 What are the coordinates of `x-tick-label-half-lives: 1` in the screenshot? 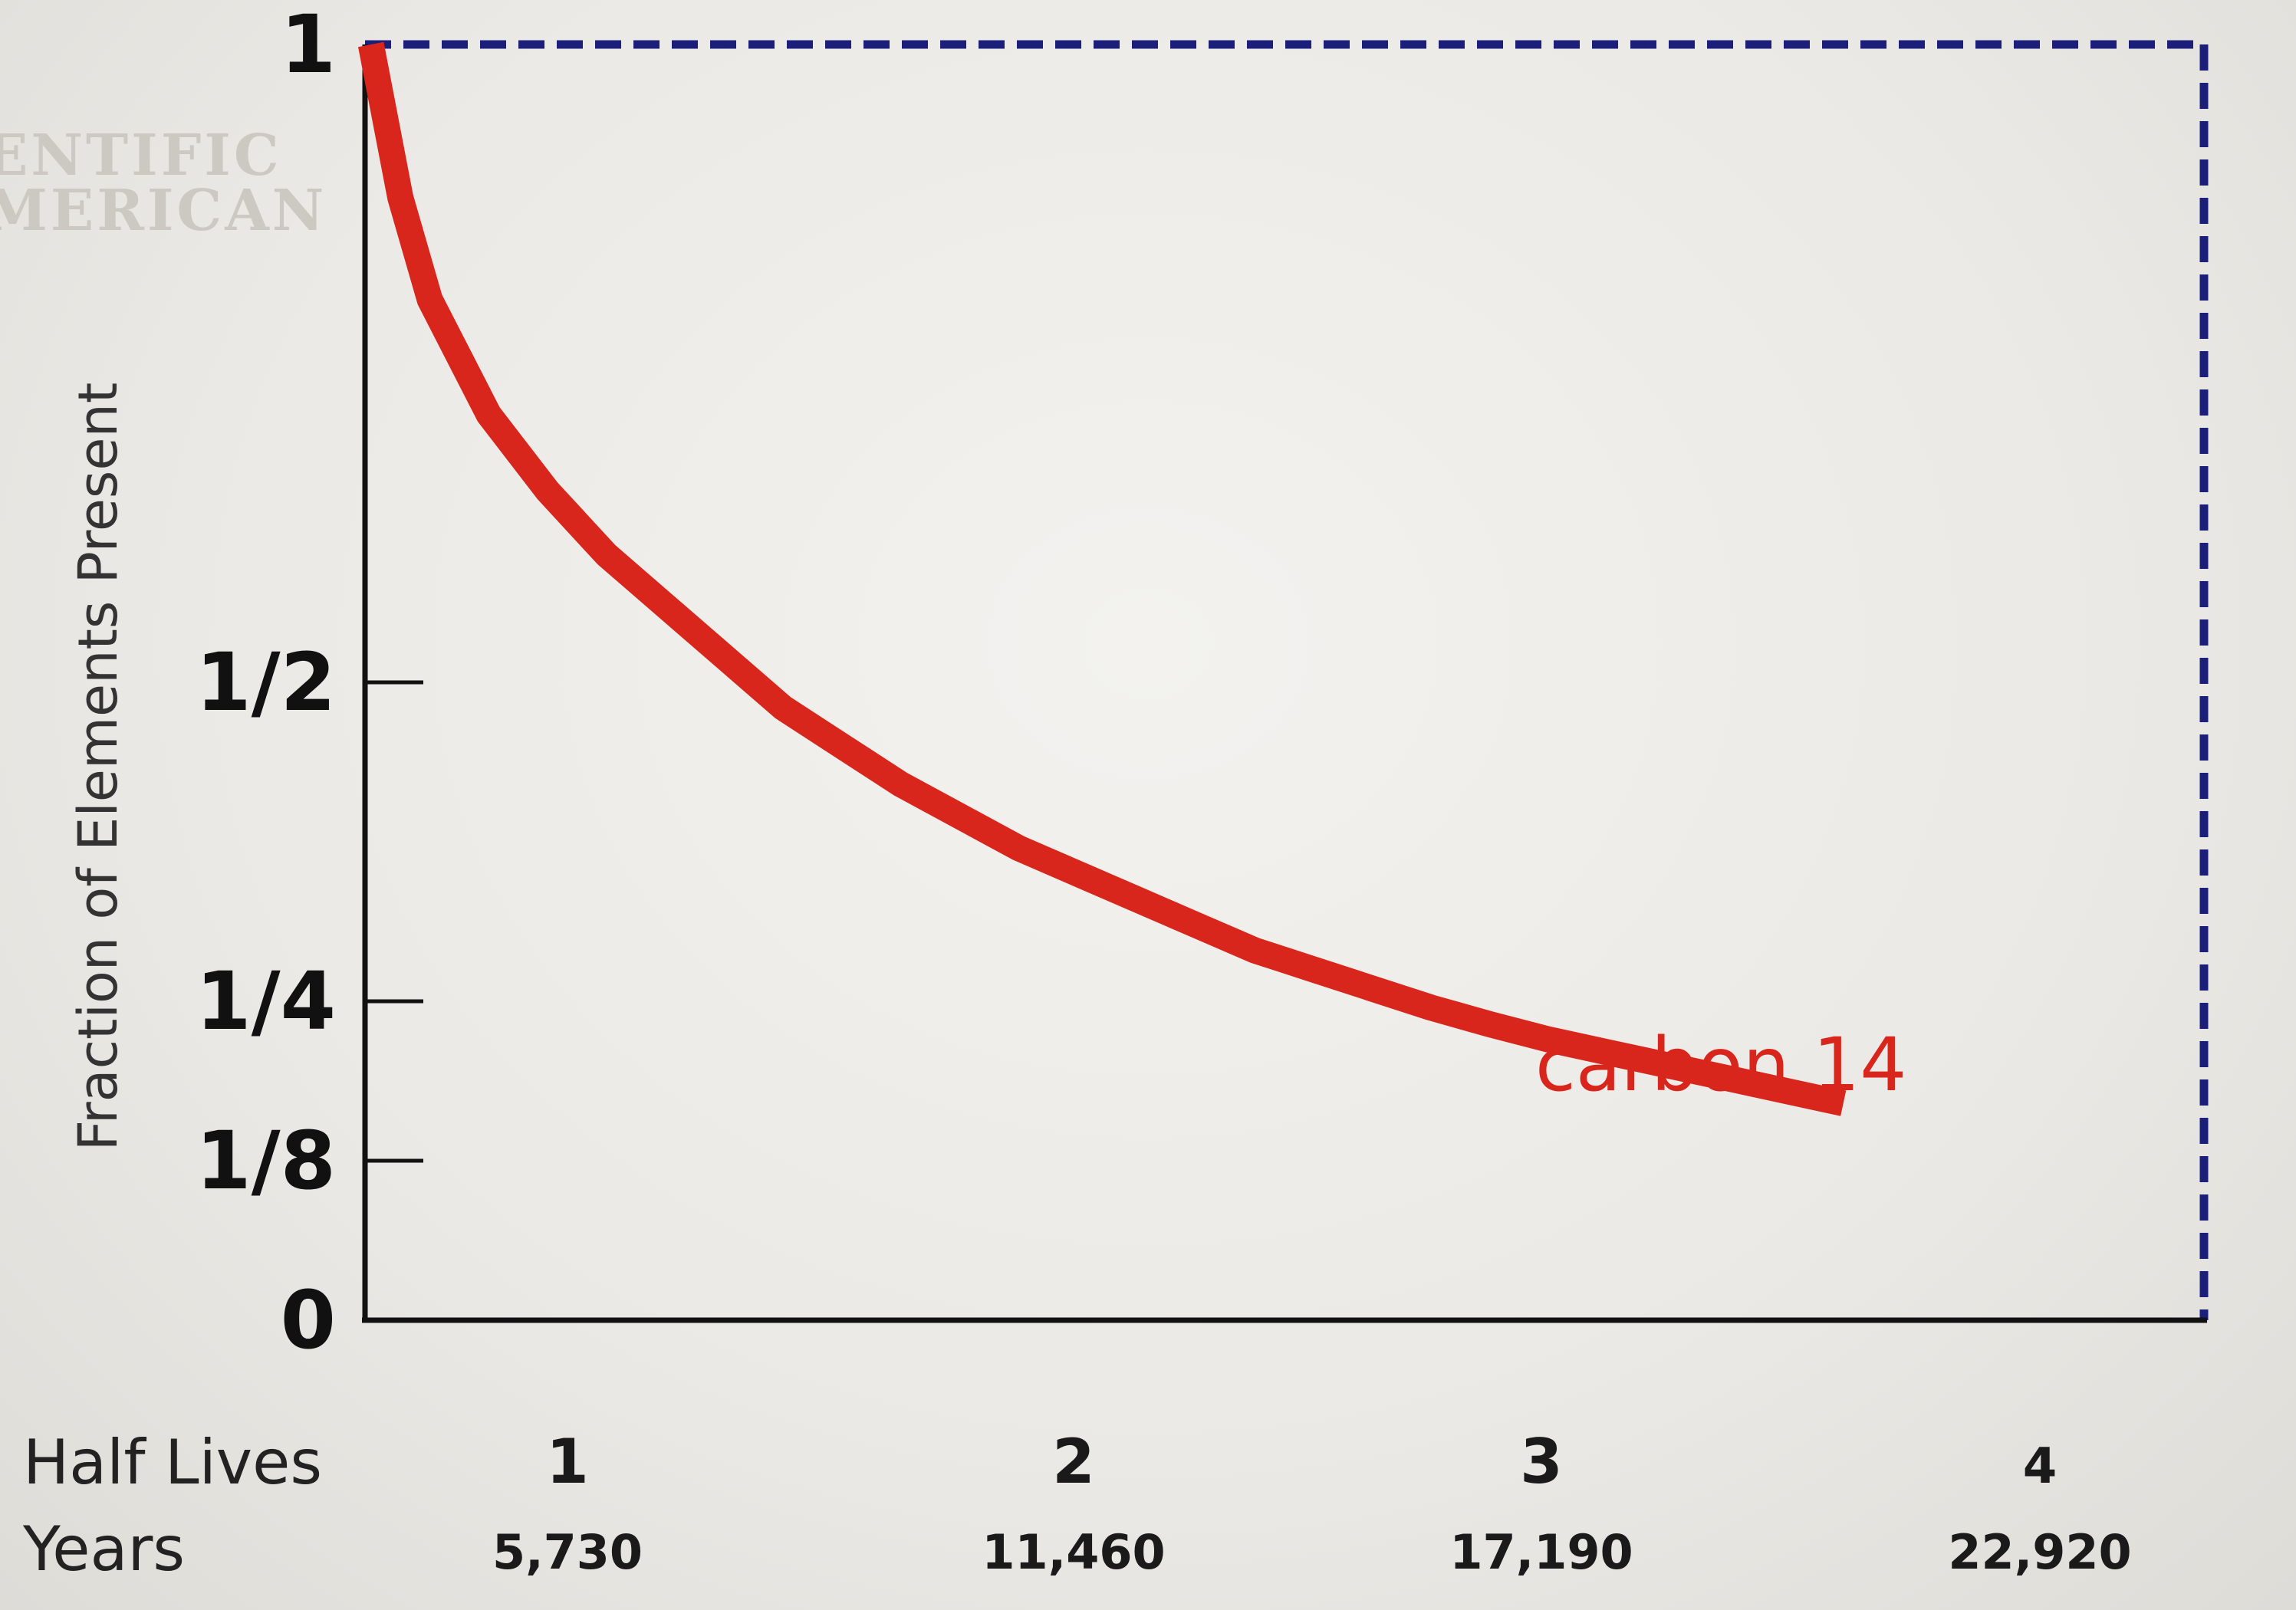 It's located at (567, 1462).